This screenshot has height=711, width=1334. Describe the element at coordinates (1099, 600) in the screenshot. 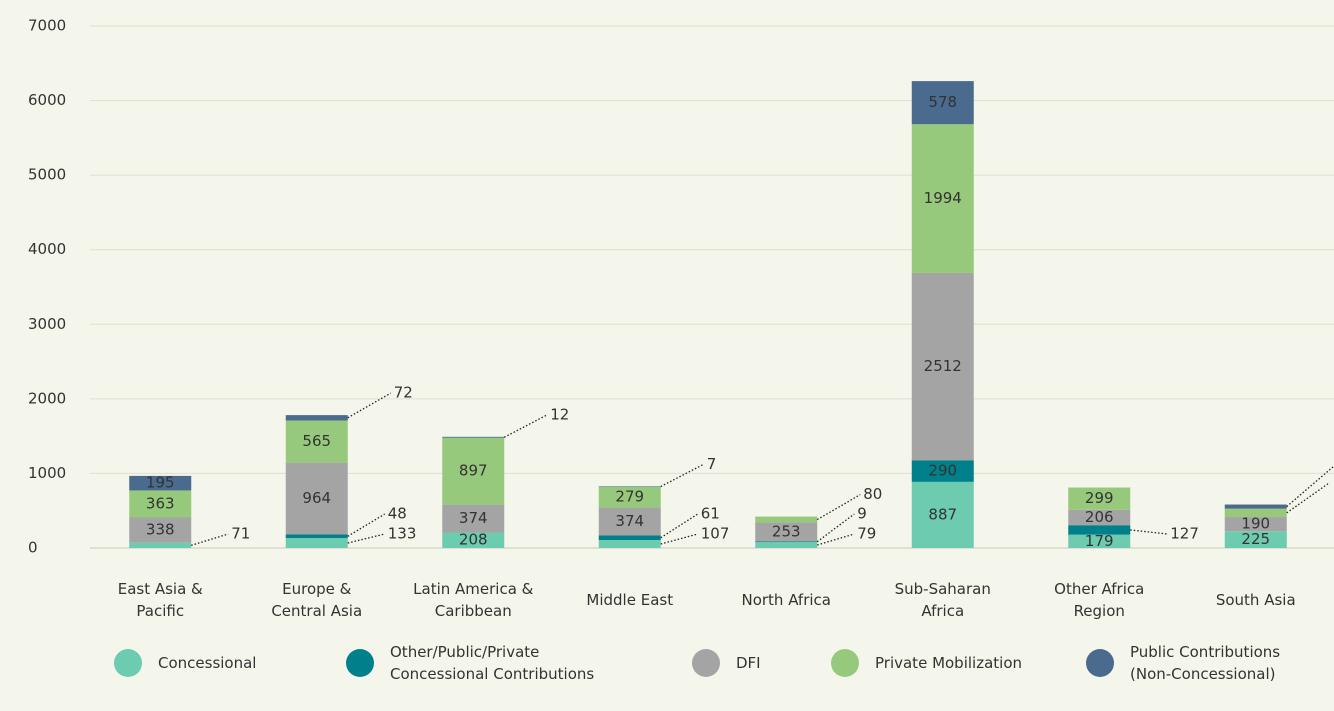

I see `x-tick-label: Other Africa Region` at that location.